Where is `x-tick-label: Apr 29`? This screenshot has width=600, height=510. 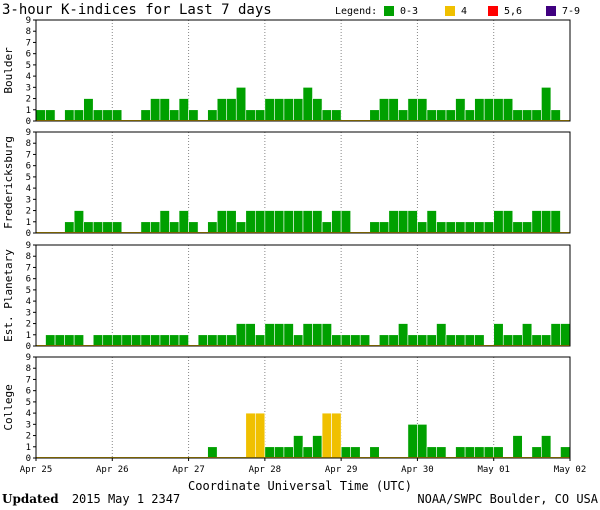
x-tick-label: Apr 29 is located at coordinates (341, 470).